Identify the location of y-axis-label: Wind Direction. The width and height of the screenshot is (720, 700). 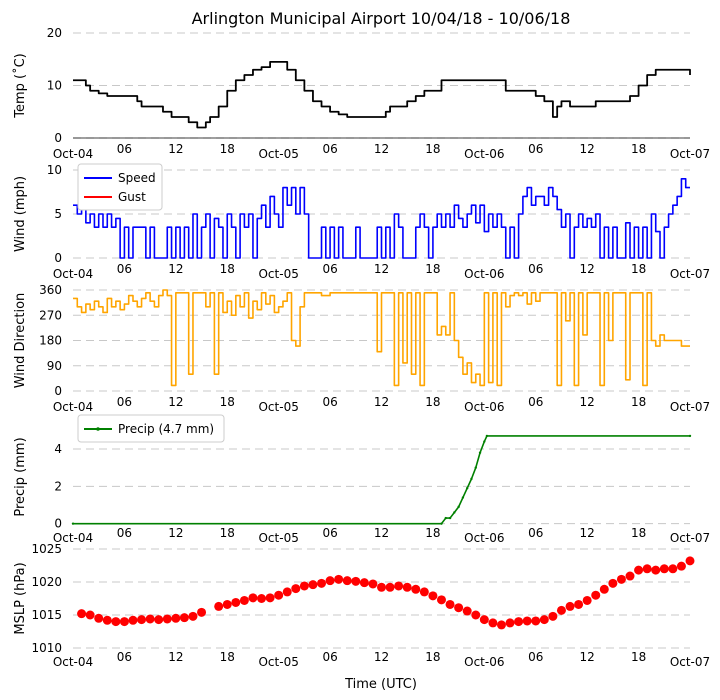
(20, 341).